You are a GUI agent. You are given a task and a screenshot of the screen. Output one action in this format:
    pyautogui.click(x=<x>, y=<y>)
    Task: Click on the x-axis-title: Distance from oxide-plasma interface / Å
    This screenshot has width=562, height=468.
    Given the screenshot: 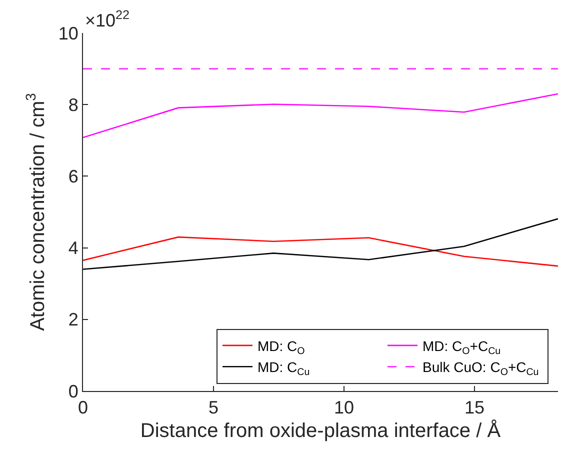 What is the action you would take?
    pyautogui.click(x=321, y=430)
    